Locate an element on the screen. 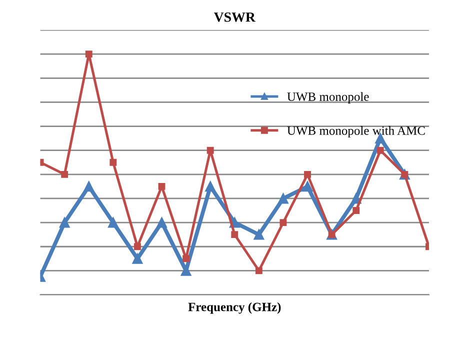 This screenshot has height=353, width=474. chart-title: VSWR is located at coordinates (235, 17).